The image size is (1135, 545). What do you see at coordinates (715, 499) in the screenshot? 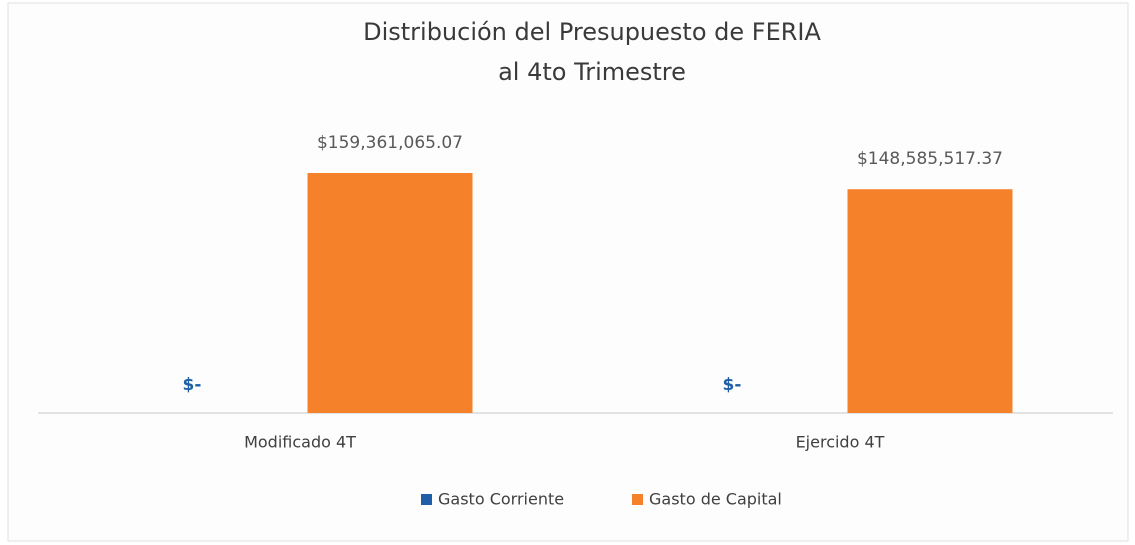
I see `legend-label: Gasto de Capital` at bounding box center [715, 499].